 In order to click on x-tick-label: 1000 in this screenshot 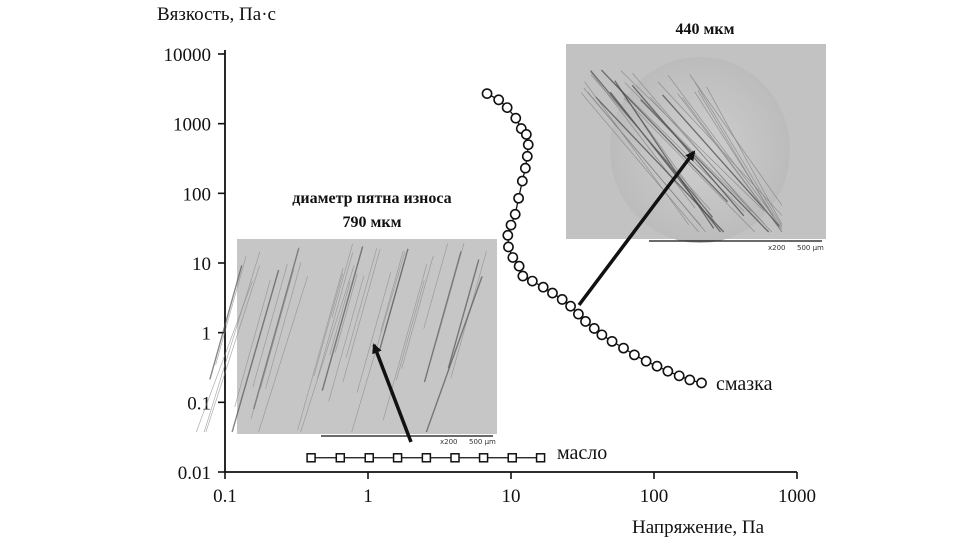, I will do `click(797, 496)`.